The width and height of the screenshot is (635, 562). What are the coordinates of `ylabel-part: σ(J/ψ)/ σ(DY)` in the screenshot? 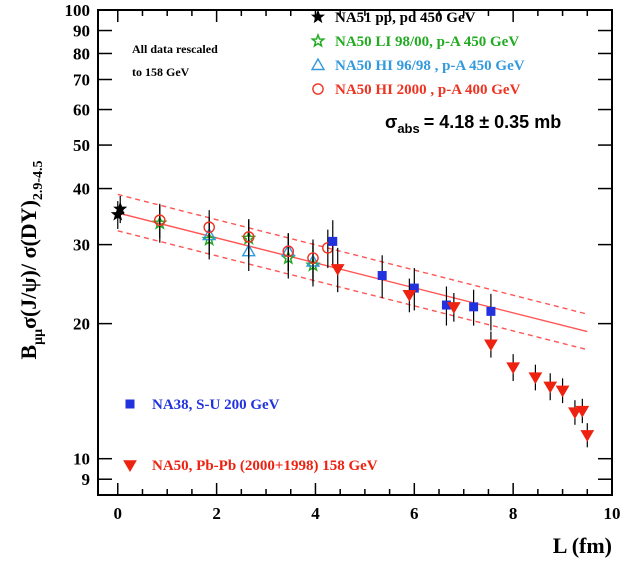 It's located at (28, 264).